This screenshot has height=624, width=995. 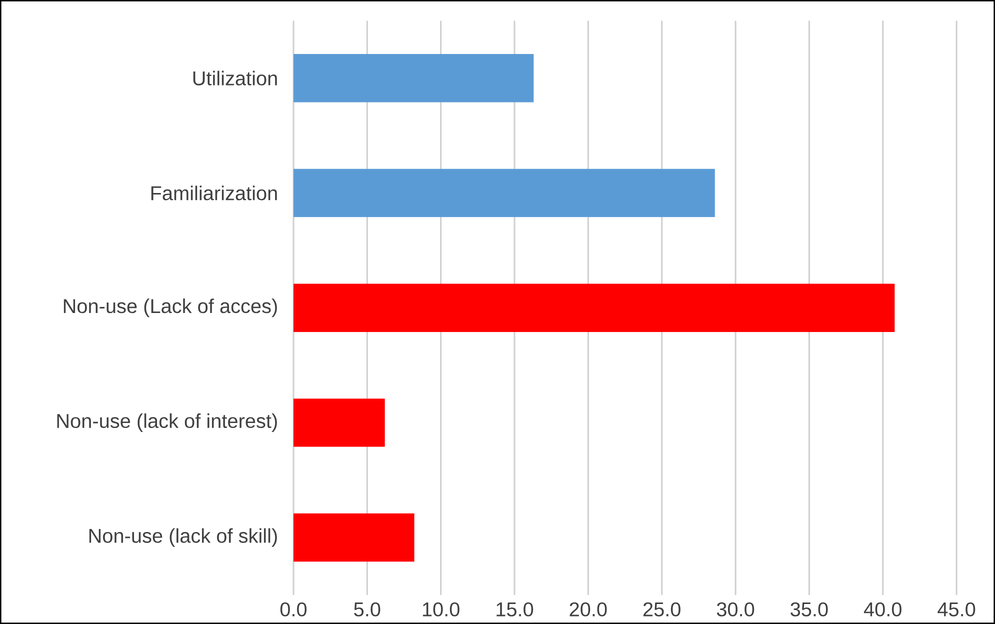 What do you see at coordinates (661, 609) in the screenshot?
I see `x-tick-label: 25.0` at bounding box center [661, 609].